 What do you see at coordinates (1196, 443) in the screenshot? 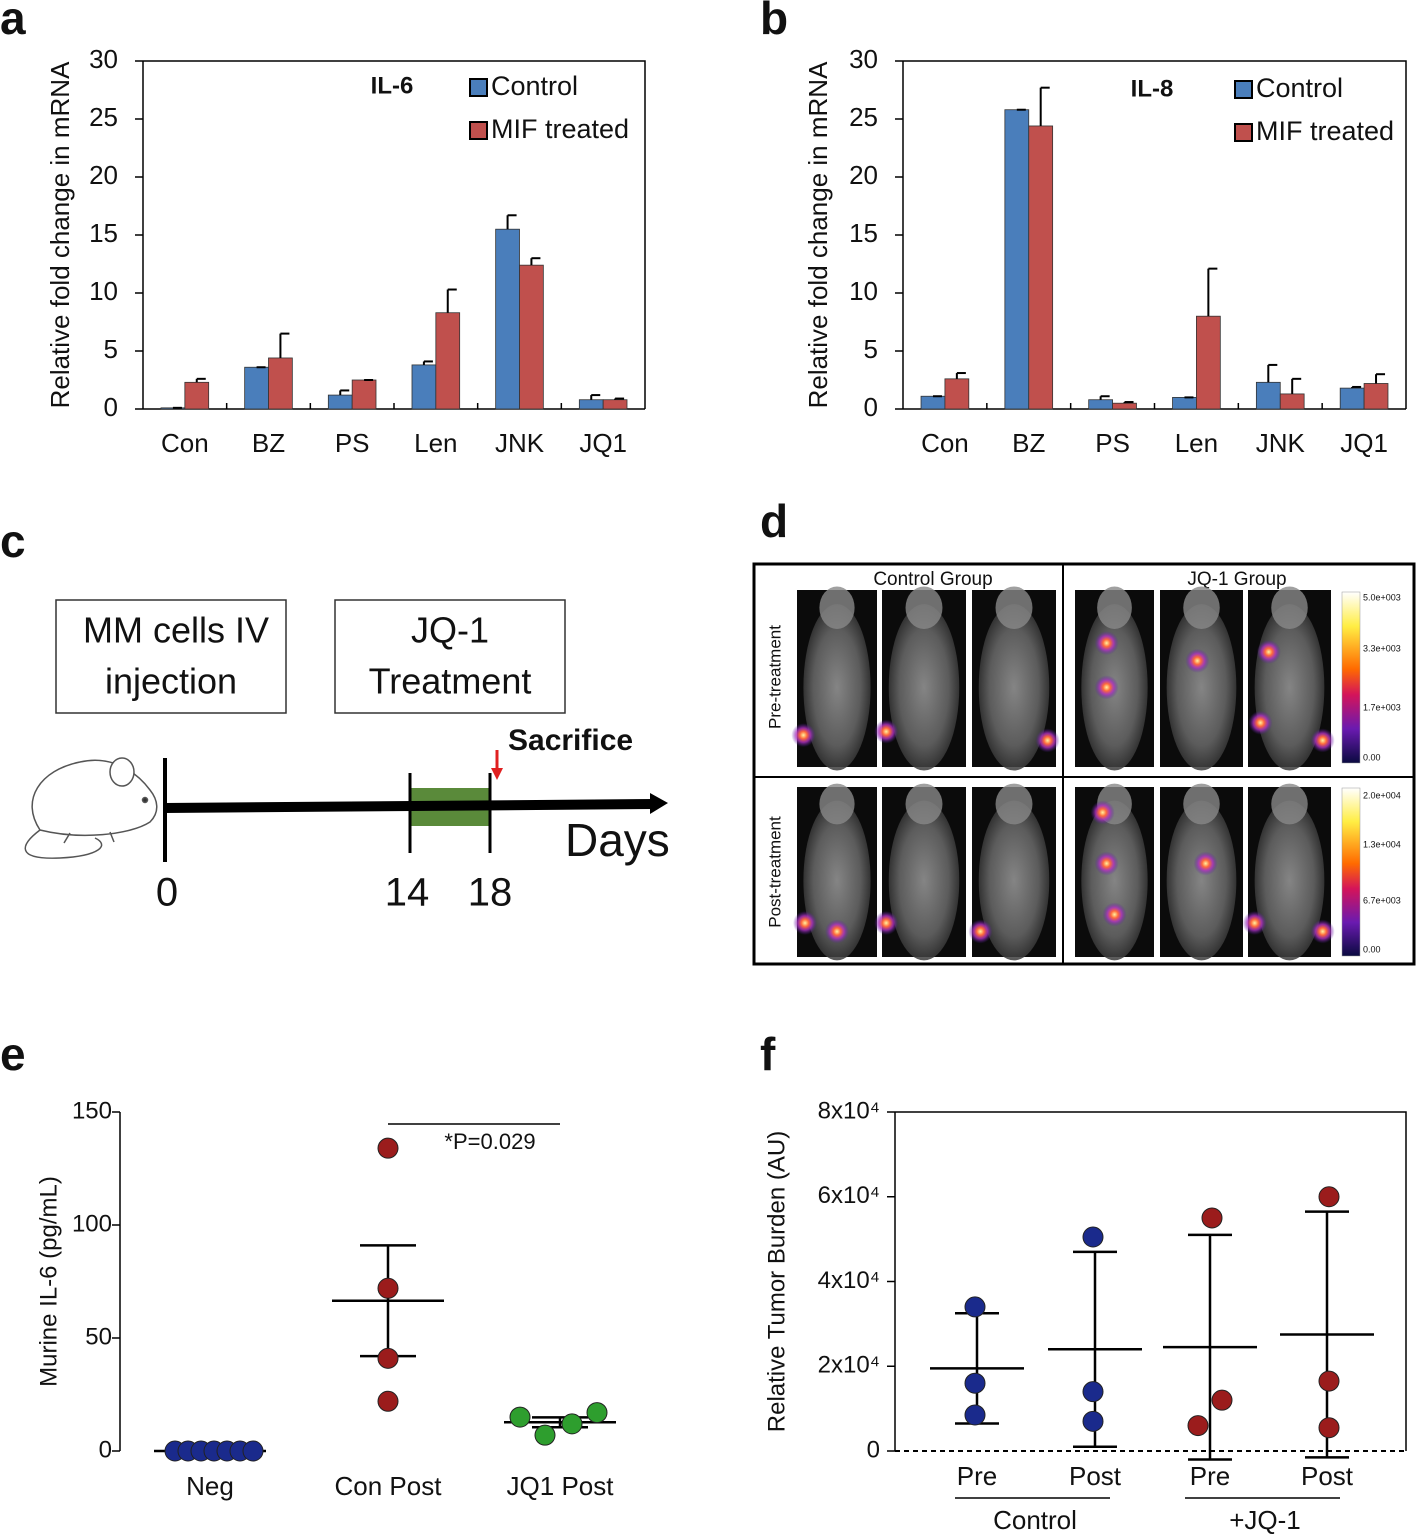
I see `x-tick-label: Len` at bounding box center [1196, 443].